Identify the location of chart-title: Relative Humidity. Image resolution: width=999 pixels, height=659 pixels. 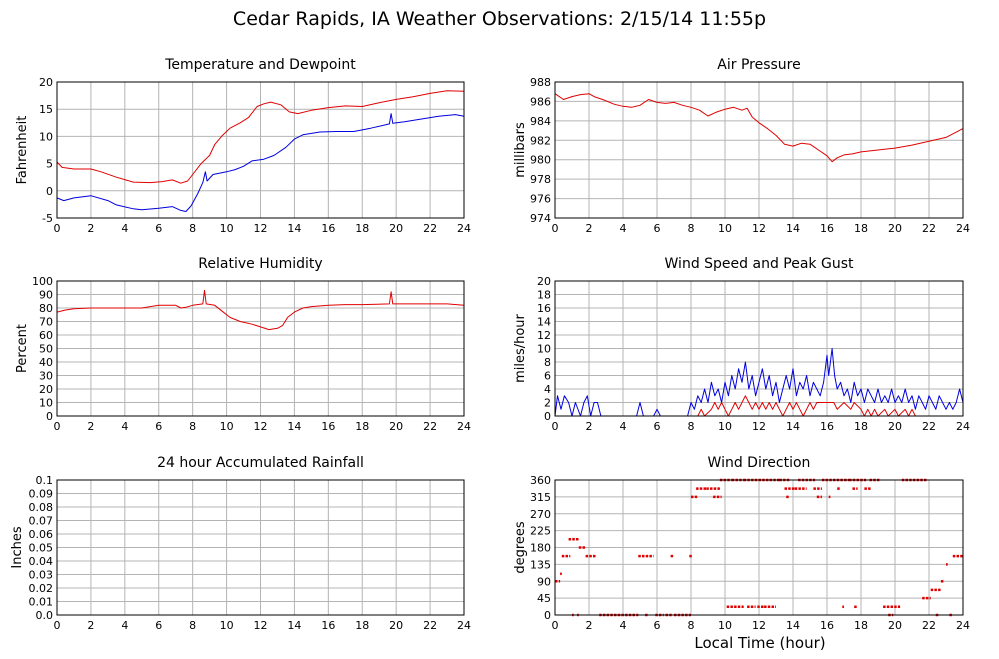
(260, 264).